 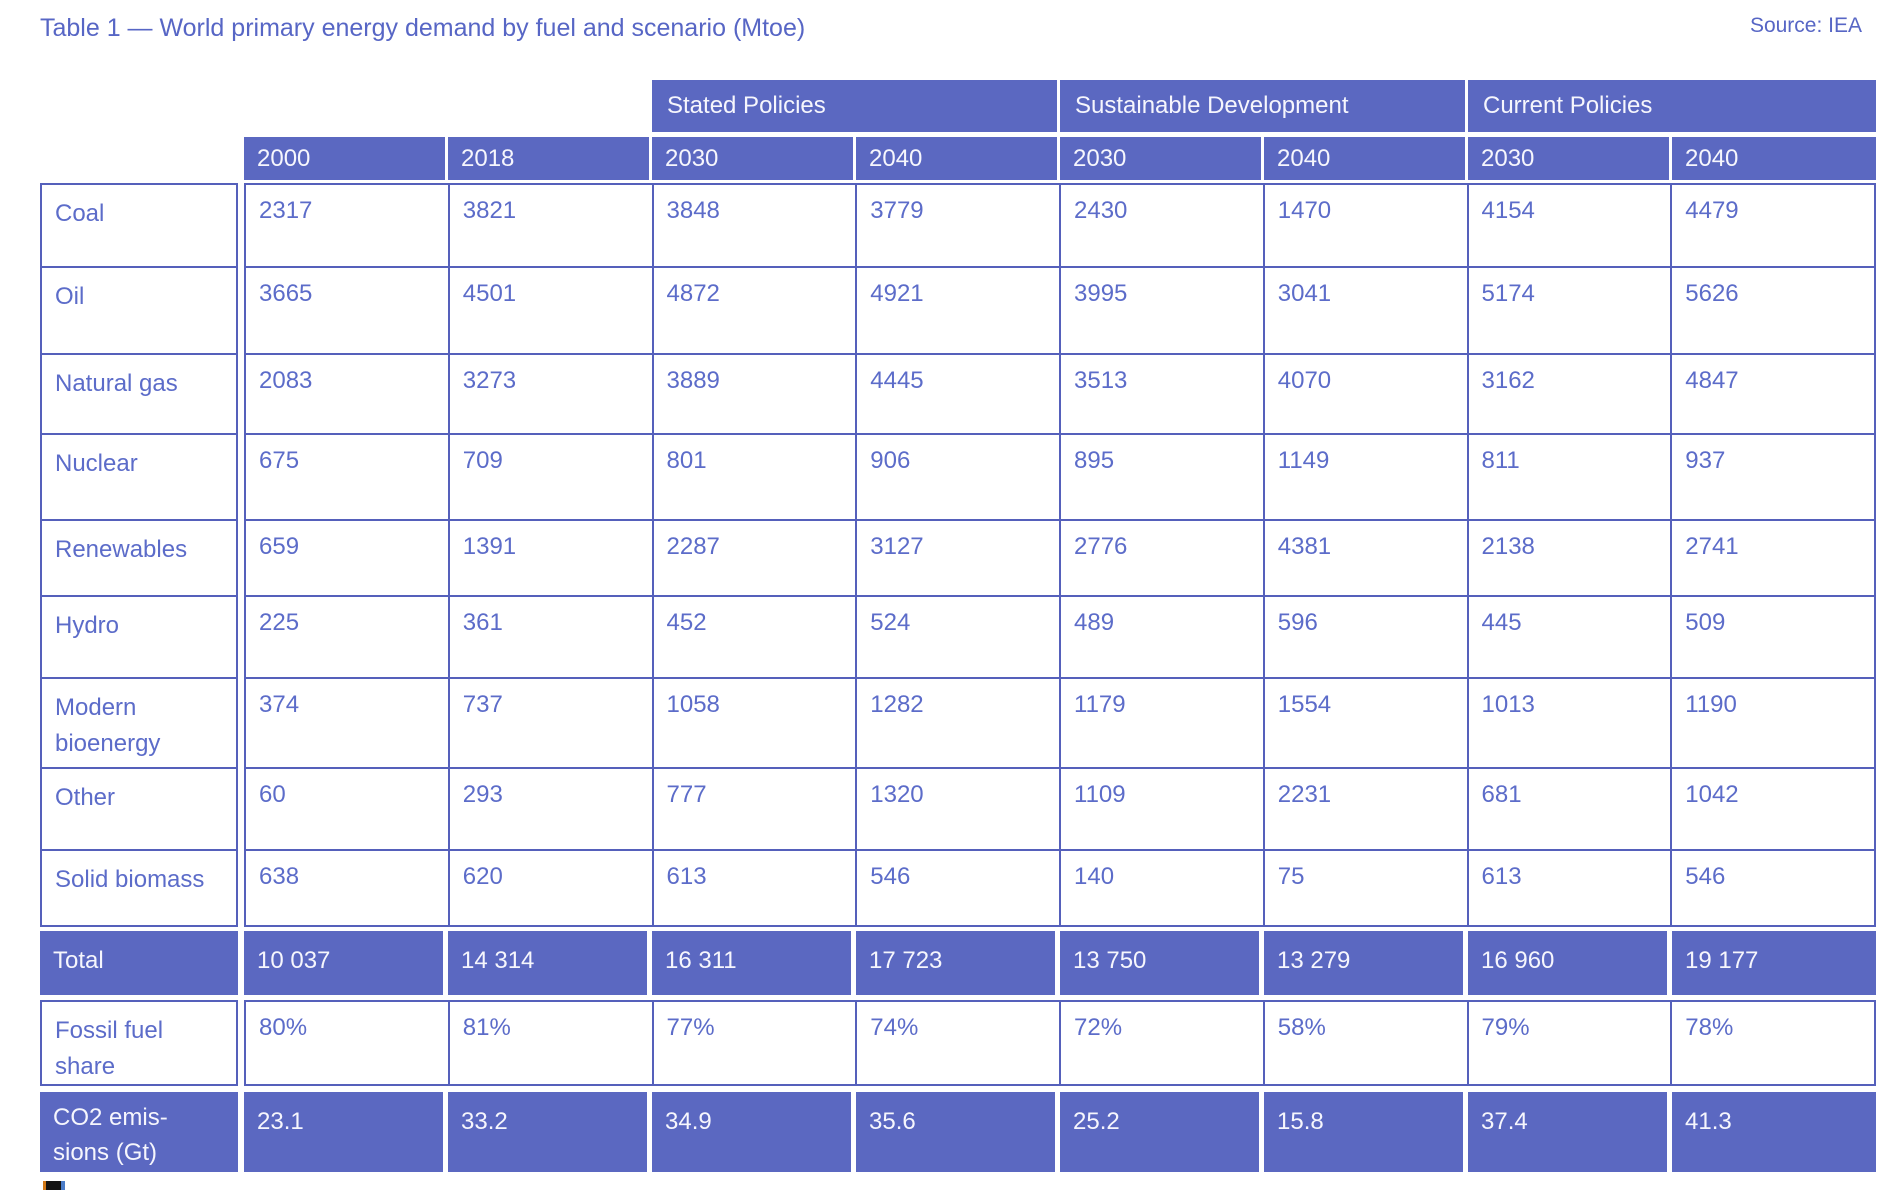 What do you see at coordinates (1712, 210) in the screenshot?
I see `value-cell: 4479` at bounding box center [1712, 210].